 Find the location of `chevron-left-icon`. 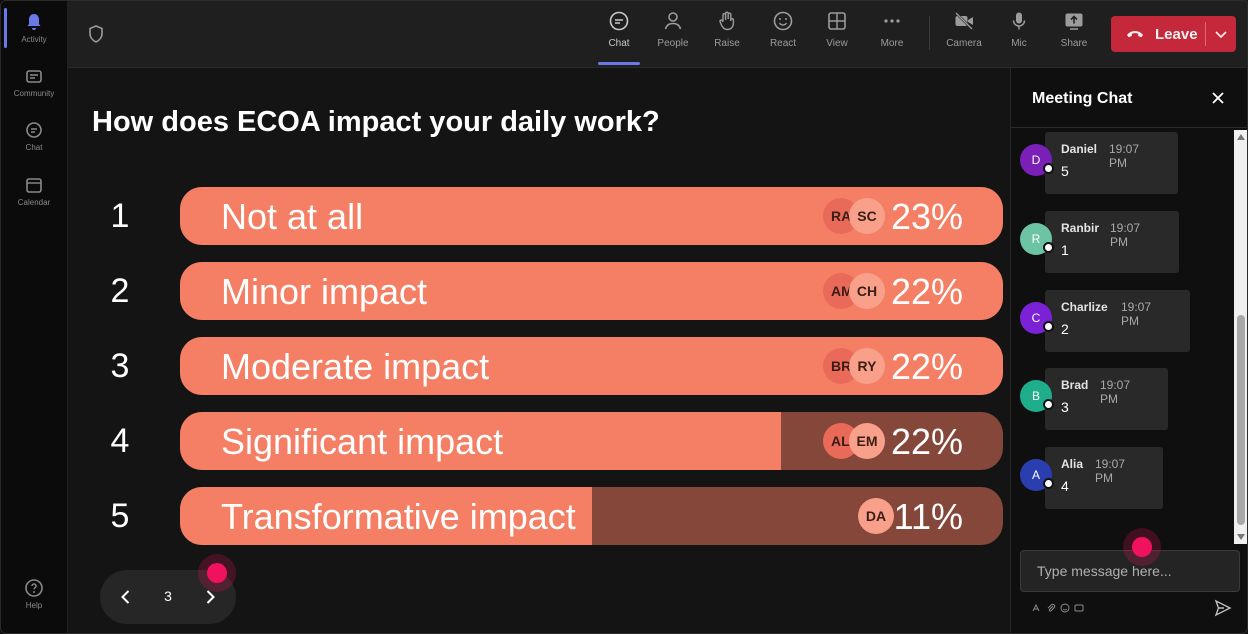

chevron-left-icon is located at coordinates (126, 597).